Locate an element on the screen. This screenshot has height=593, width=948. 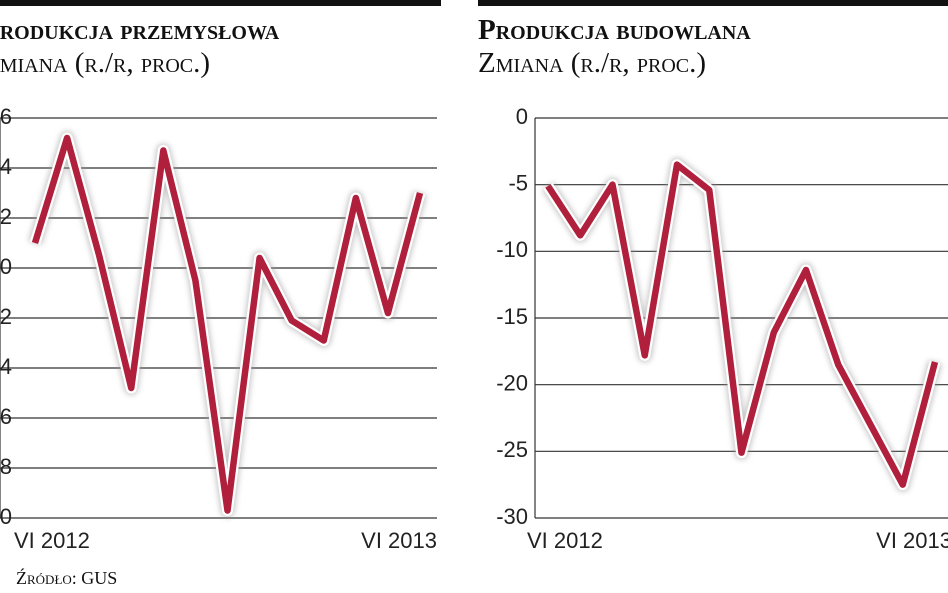
y-tick-label: 6 is located at coordinates (6, 116).